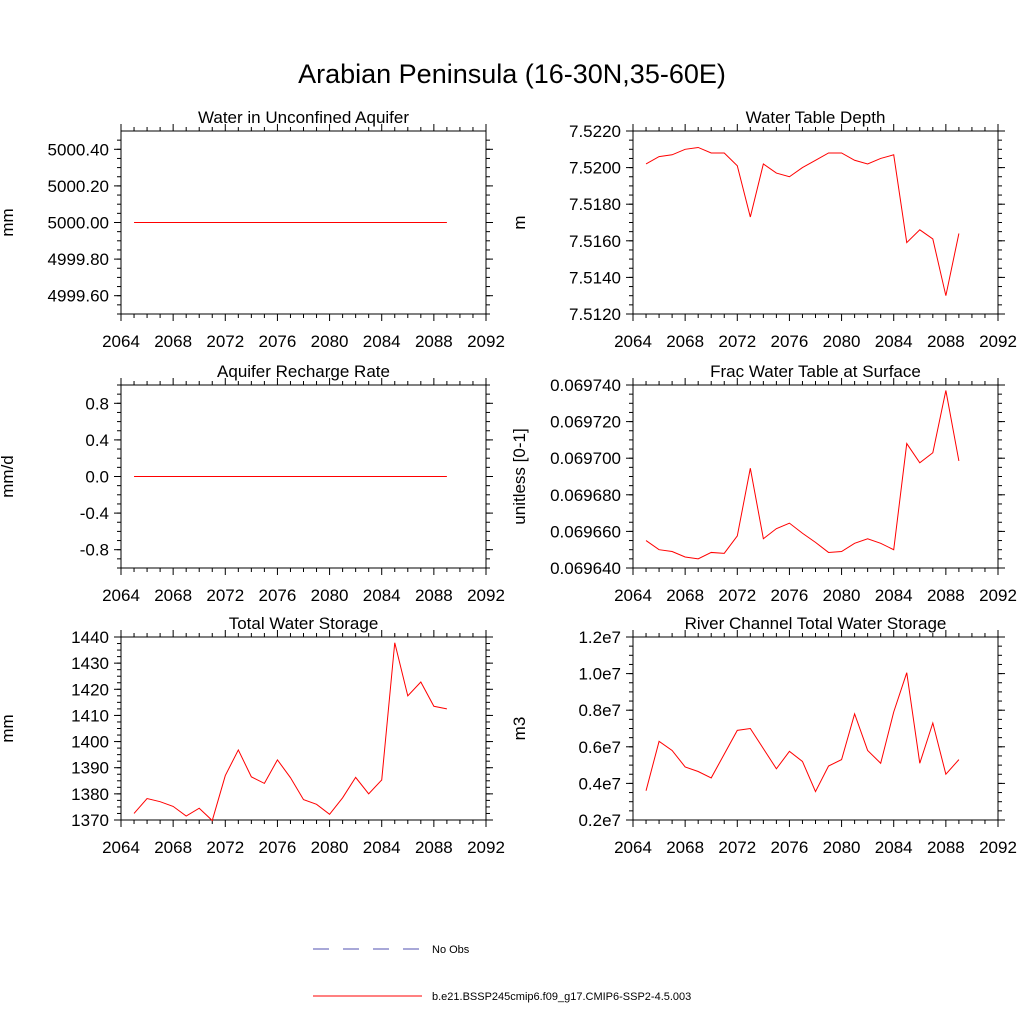  I want to click on y-tick-label: 7.5200, so click(595, 168).